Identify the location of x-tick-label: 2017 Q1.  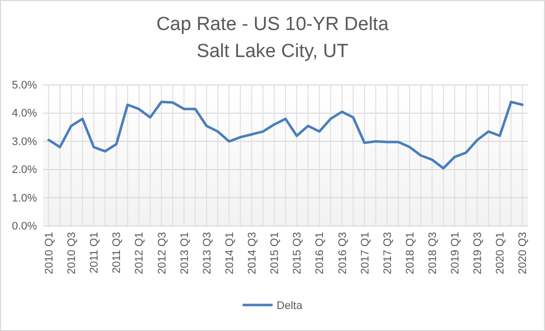
(365, 253).